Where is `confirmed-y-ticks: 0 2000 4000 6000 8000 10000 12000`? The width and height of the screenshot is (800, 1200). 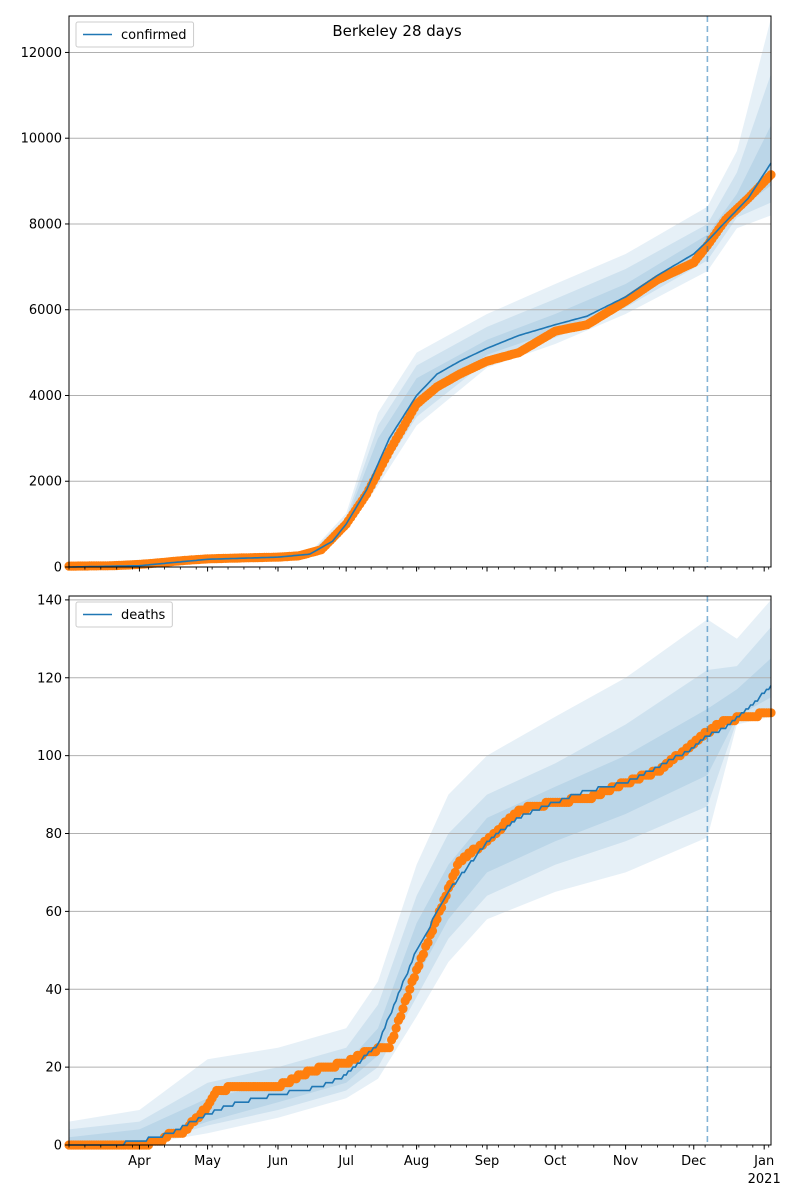 confirmed-y-ticks: 0 2000 4000 6000 8000 10000 12000 is located at coordinates (45, 311).